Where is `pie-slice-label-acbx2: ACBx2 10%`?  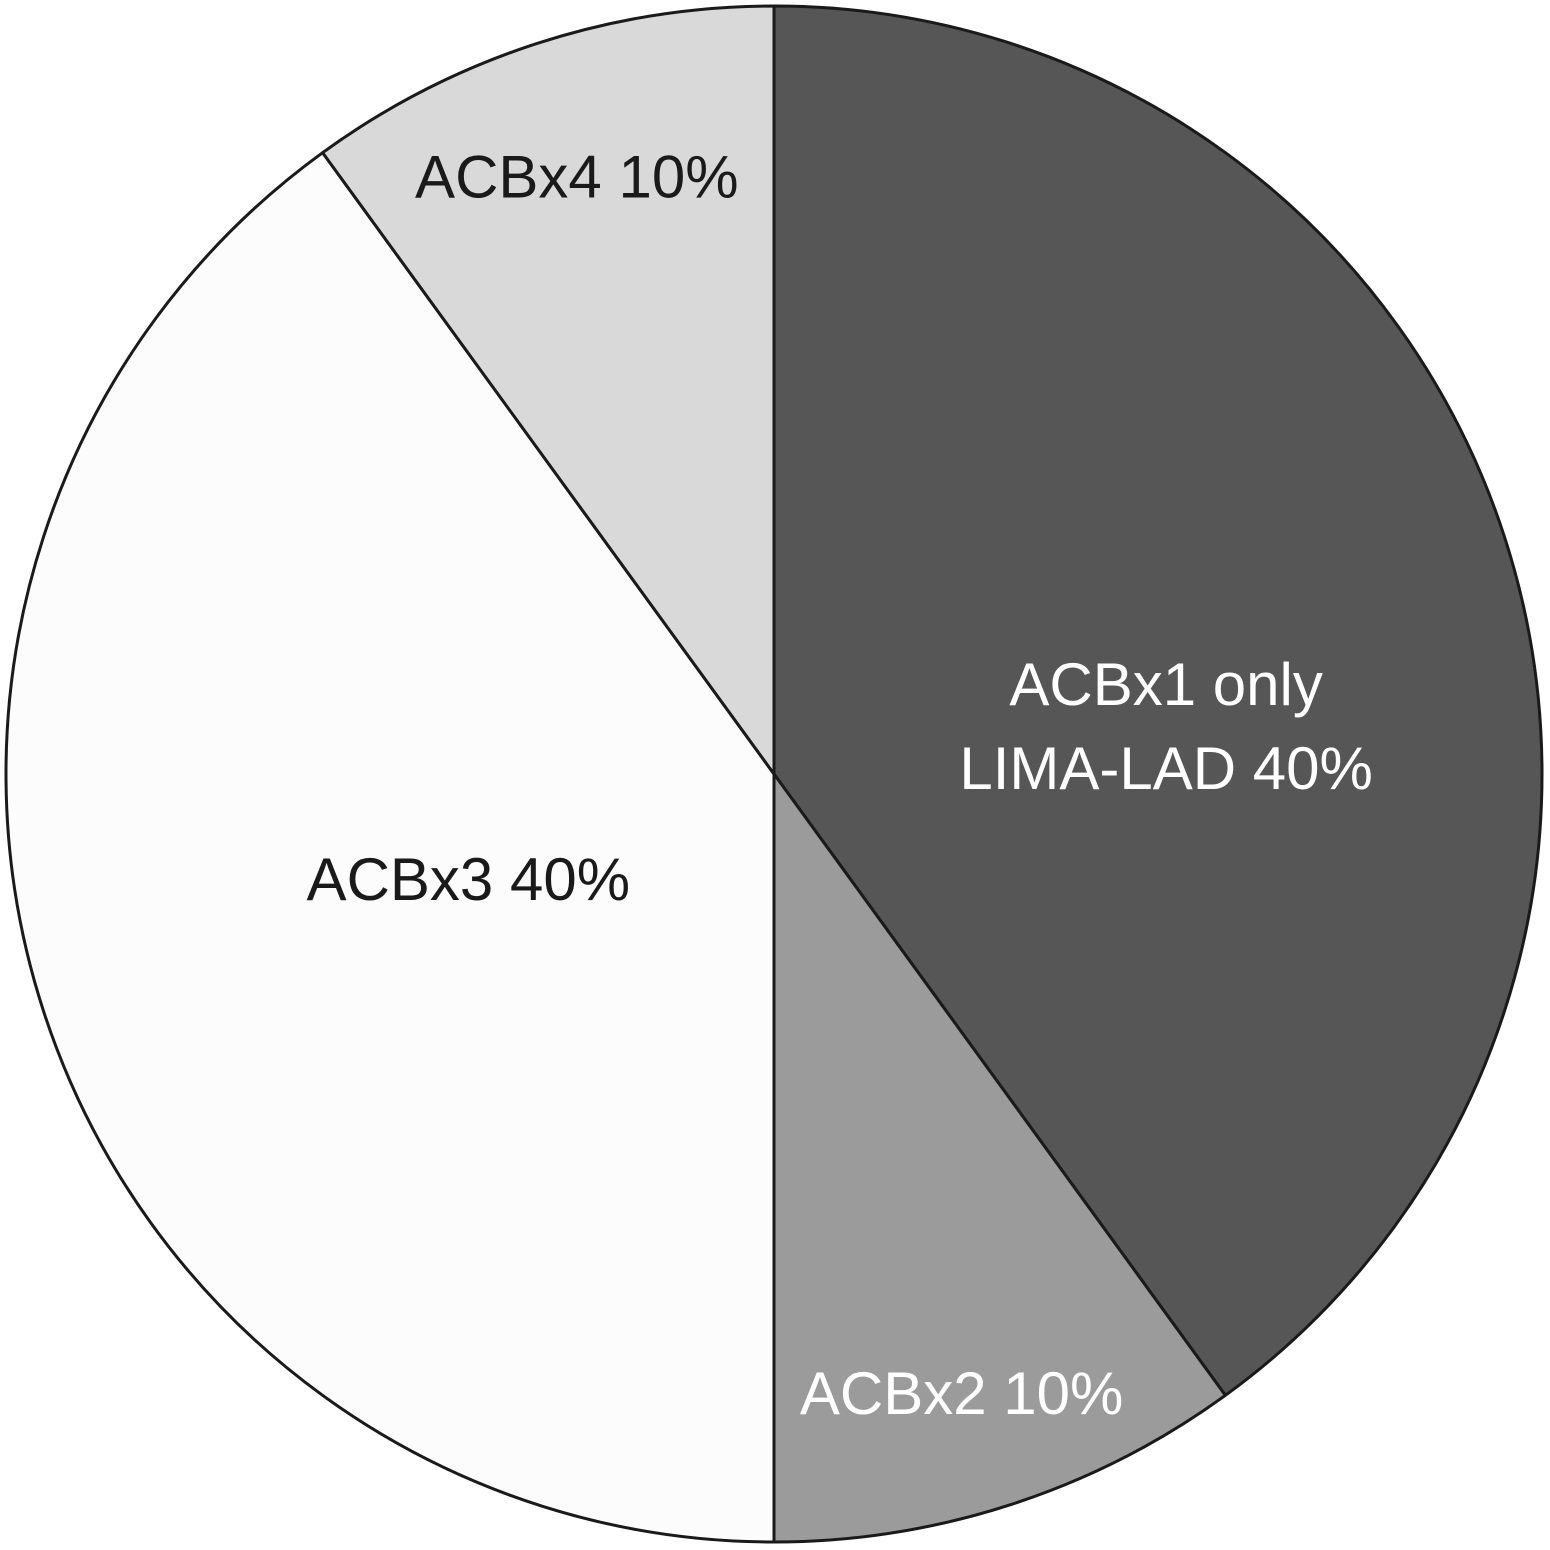 pie-slice-label-acbx2: ACBx2 10% is located at coordinates (962, 1393).